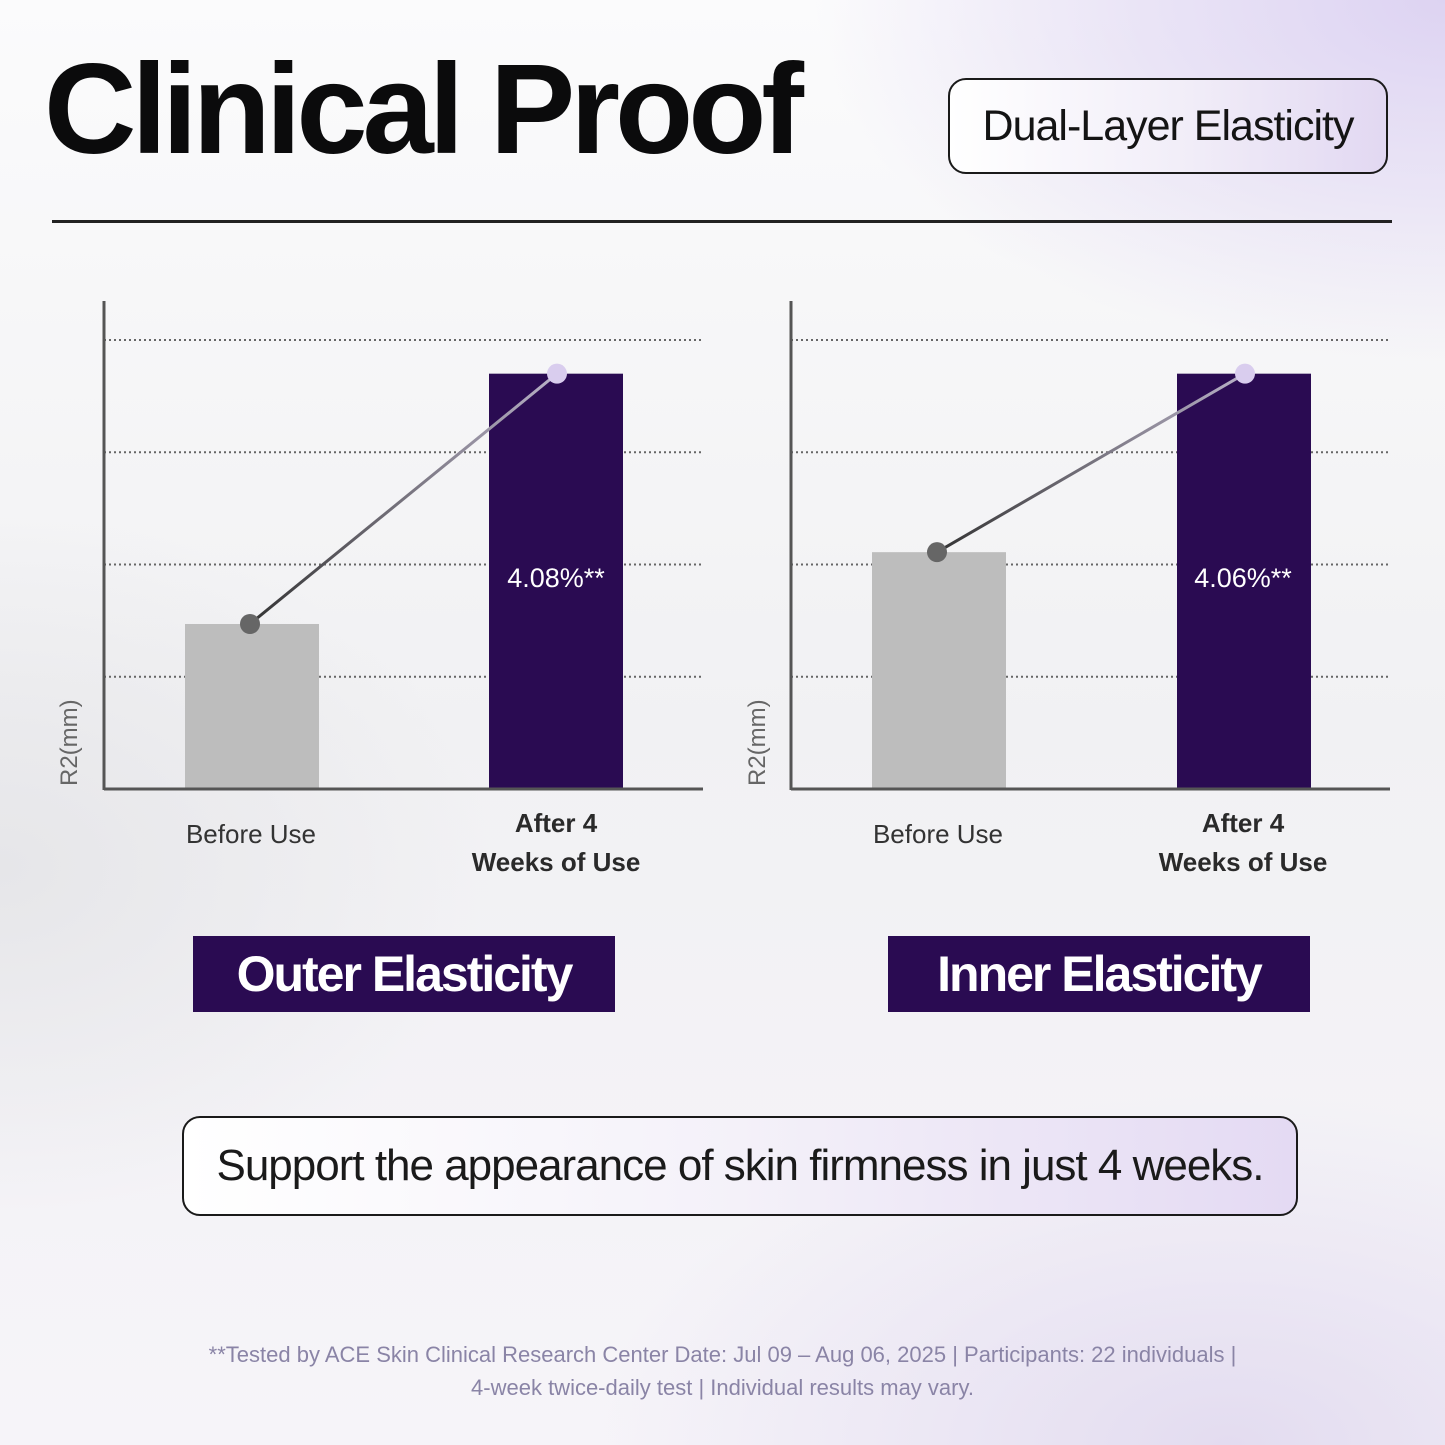  I want to click on chart2-title: Inner Elasticity, so click(1099, 974).